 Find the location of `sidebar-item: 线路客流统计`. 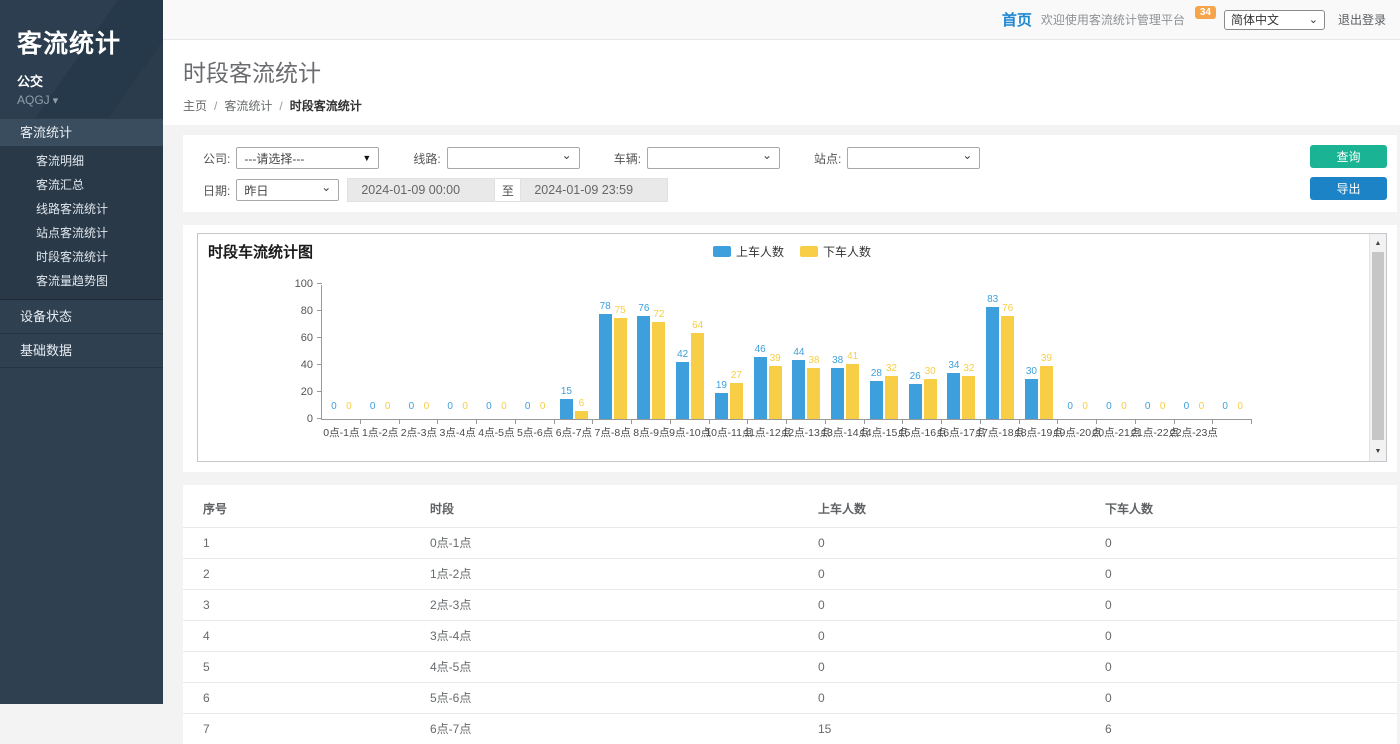

sidebar-item: 线路客流统计 is located at coordinates (81, 209).